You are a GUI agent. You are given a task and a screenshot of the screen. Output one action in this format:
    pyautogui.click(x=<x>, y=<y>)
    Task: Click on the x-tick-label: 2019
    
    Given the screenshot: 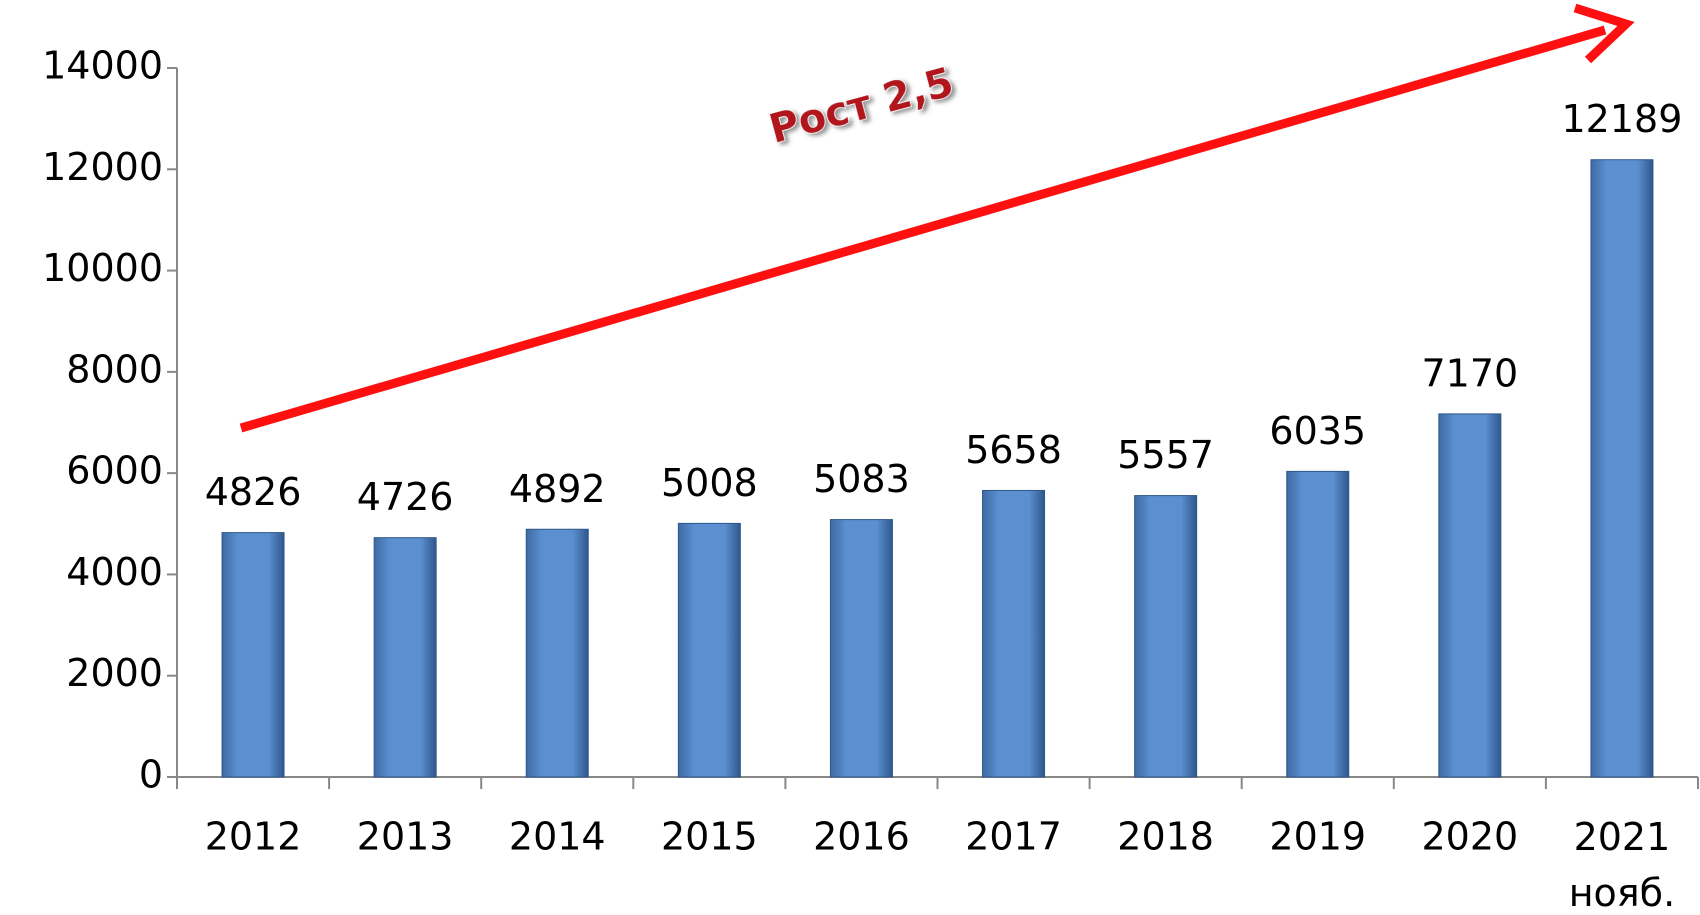 What is the action you would take?
    pyautogui.click(x=1317, y=837)
    